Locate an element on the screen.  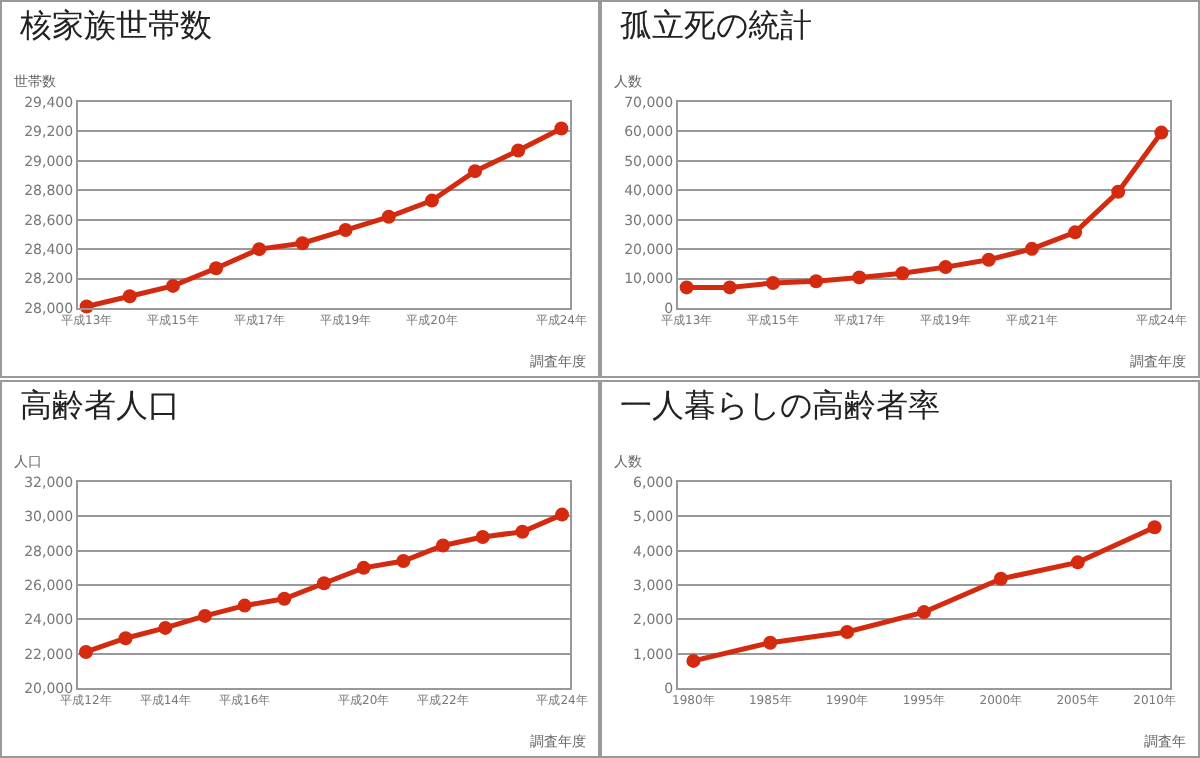
chart-title: 一人暮らしの高齢者率 is located at coordinates (779, 403).